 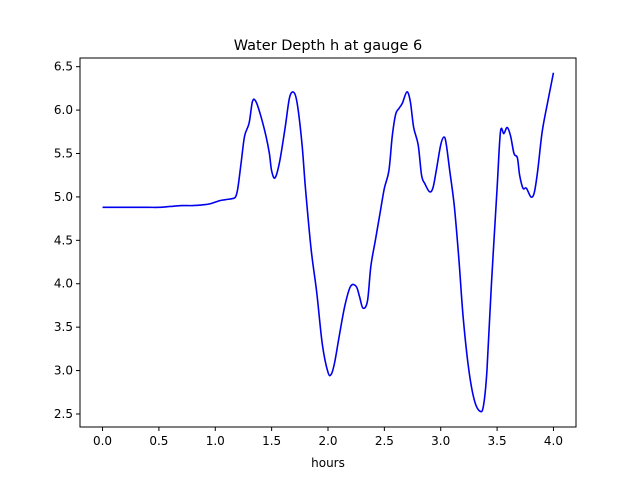 I want to click on y-tick-label: 4.5, so click(x=63, y=240).